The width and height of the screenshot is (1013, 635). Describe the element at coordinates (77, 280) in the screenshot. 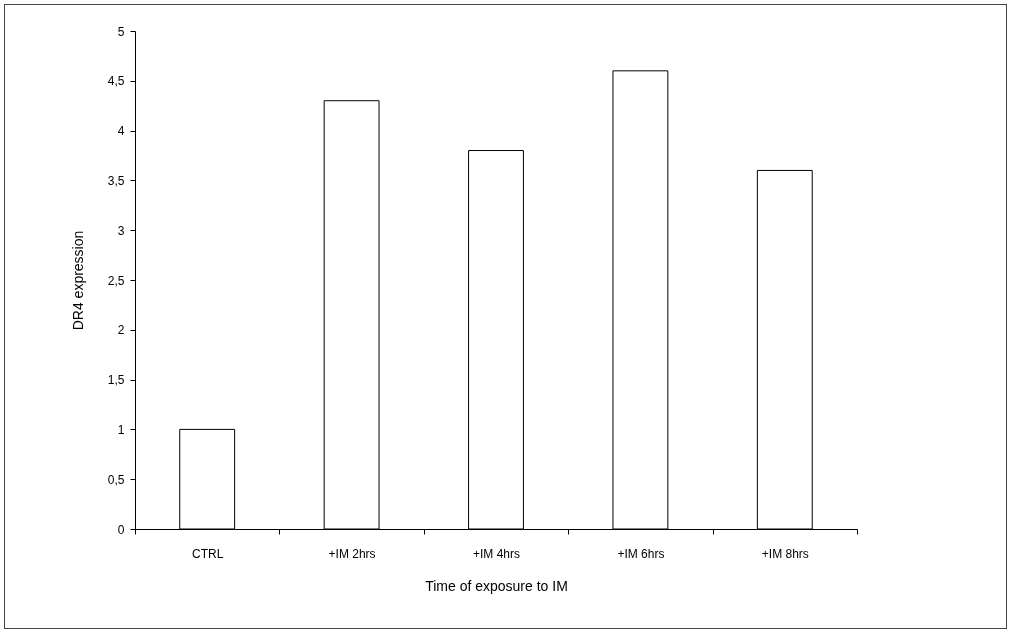

I see `y-axis-title: DR4 expression` at that location.